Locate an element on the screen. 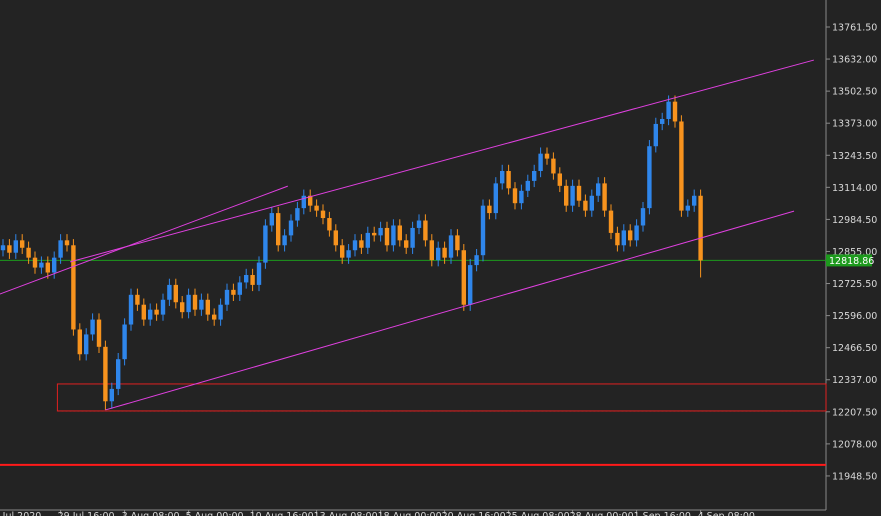  x-tick-label: 3 Aug 08:00 is located at coordinates (151, 513).